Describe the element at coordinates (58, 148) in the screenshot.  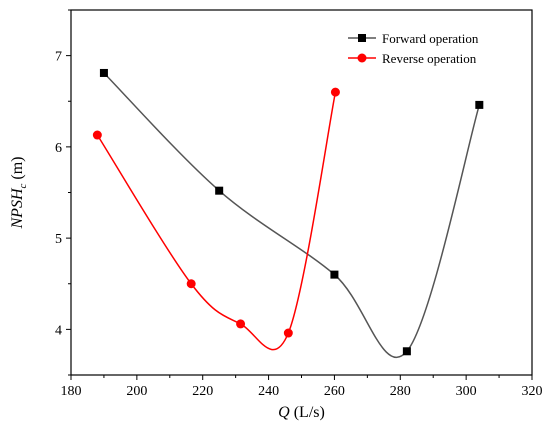
I see `y-tick-label: 6` at that location.